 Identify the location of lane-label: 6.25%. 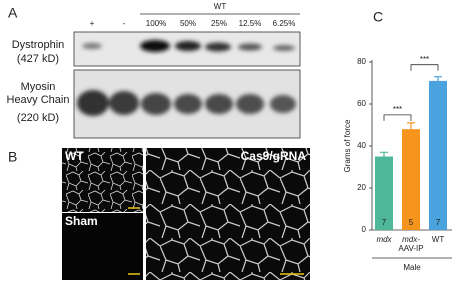
(284, 23).